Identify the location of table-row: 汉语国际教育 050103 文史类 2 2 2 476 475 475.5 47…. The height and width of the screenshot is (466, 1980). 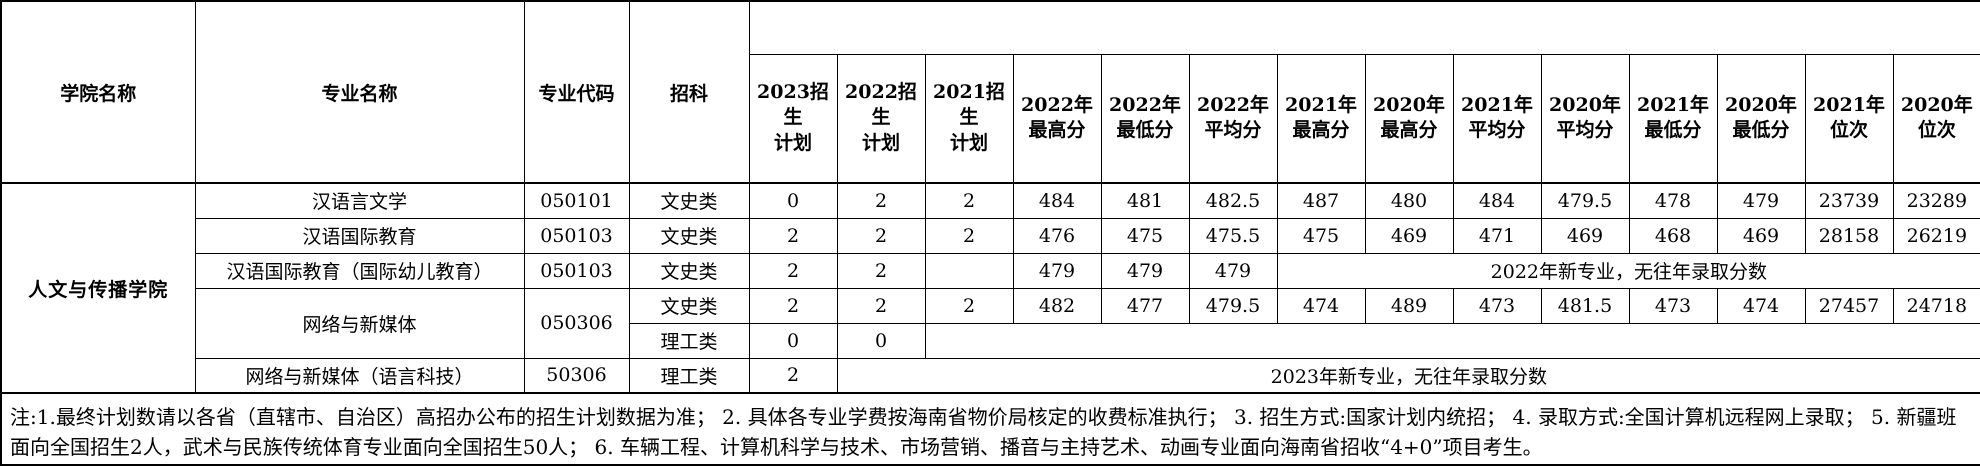
(990, 235).